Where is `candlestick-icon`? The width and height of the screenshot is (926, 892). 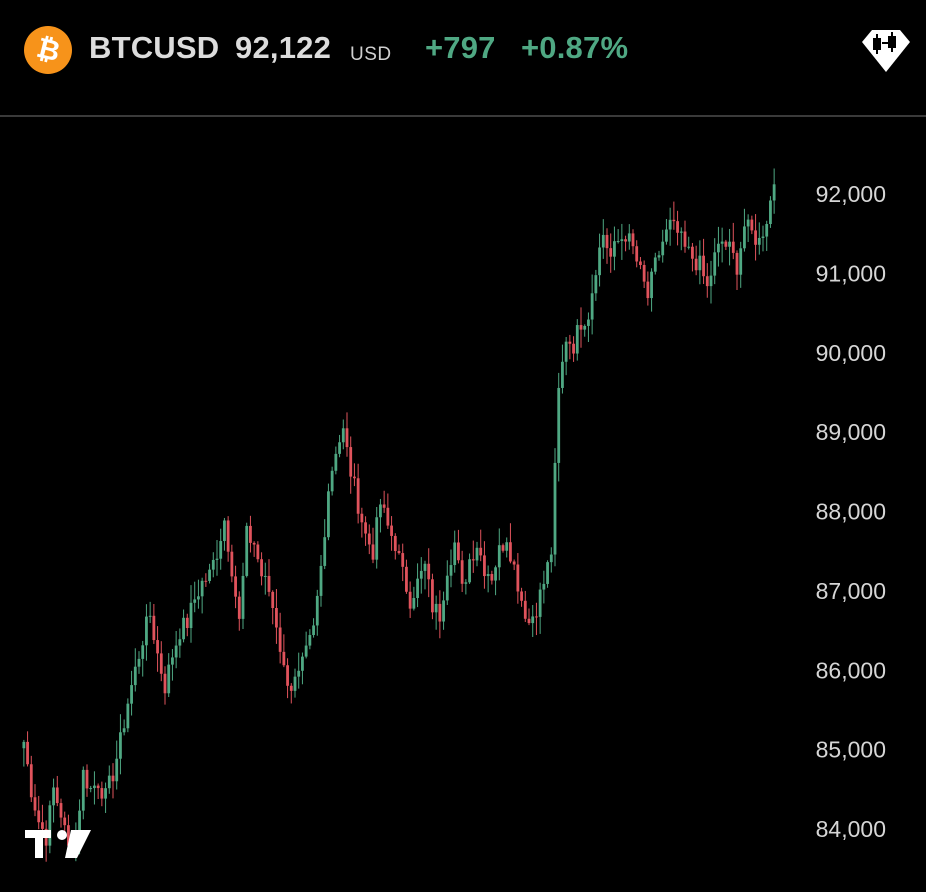
candlestick-icon is located at coordinates (886, 51).